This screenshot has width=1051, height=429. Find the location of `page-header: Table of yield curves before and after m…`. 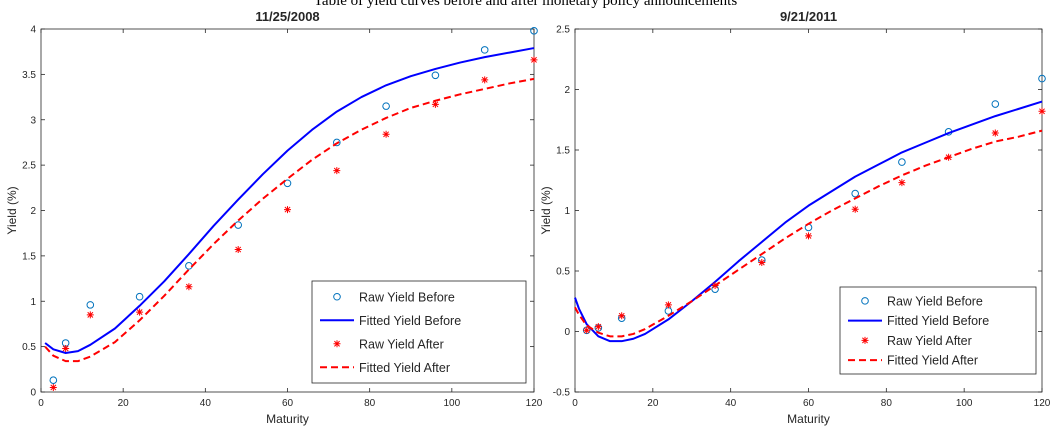

page-header: Table of yield curves before and after m… is located at coordinates (525, 4).